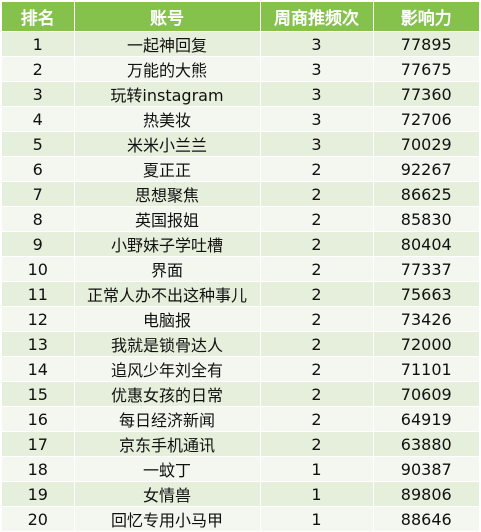 The height and width of the screenshot is (532, 481). I want to click on table-row: 20 回忆专用小马甲 1 88646, so click(240, 519).